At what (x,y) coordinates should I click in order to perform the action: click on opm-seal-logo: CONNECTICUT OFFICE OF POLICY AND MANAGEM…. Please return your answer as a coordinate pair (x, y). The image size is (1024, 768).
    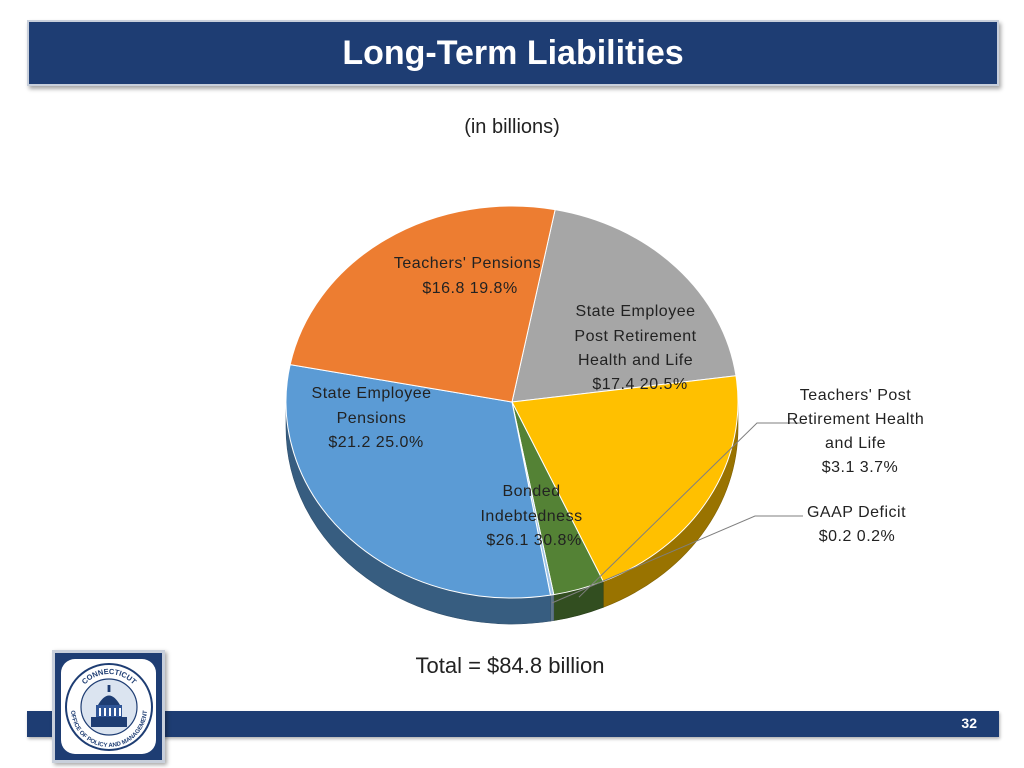
    Looking at the image, I should click on (108, 706).